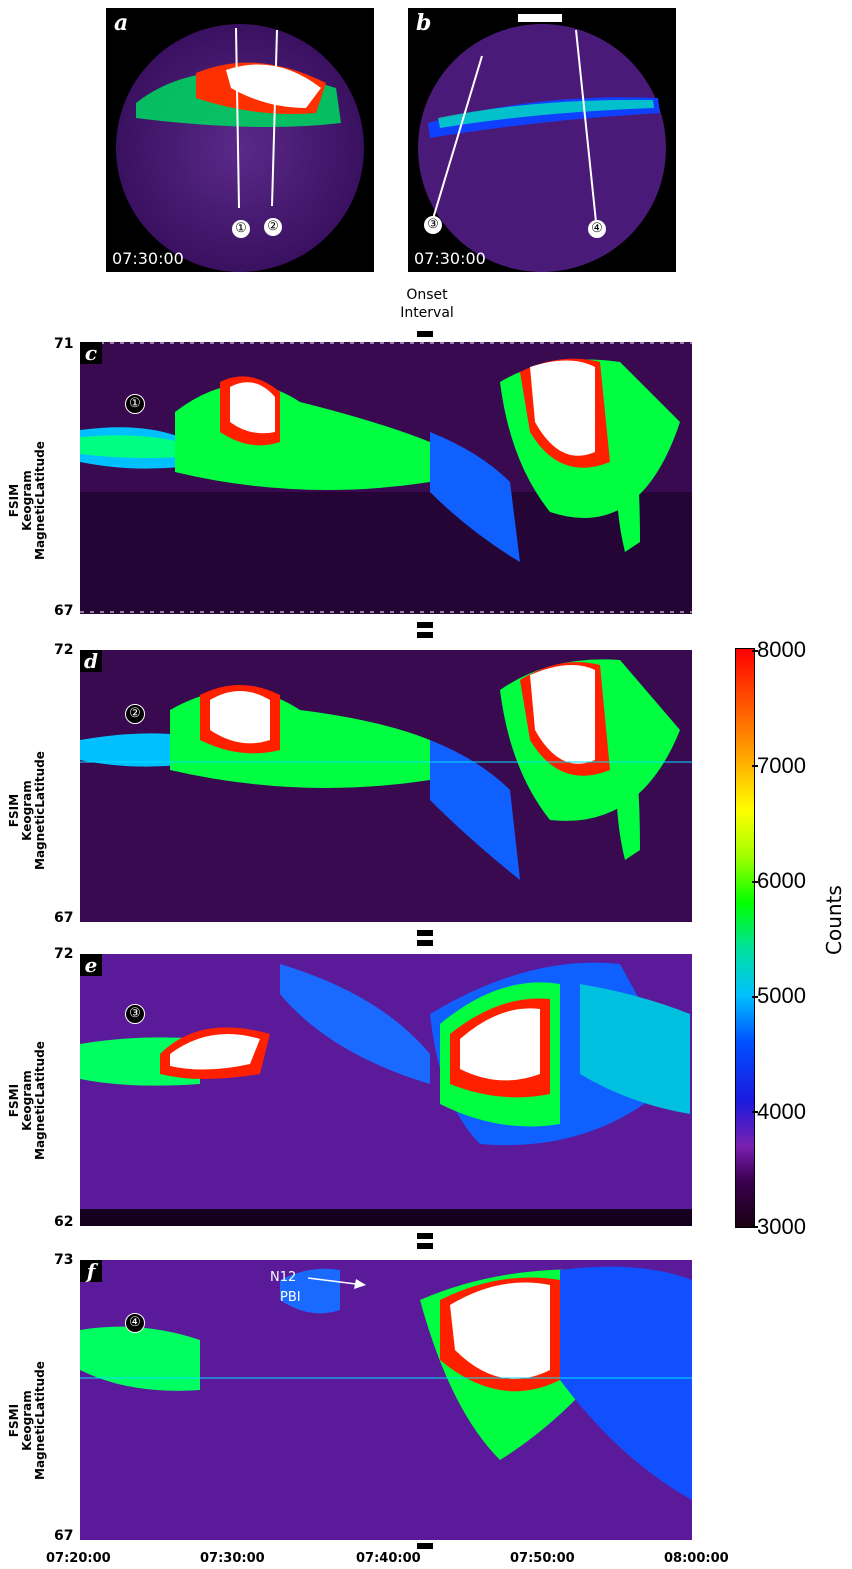 This screenshot has height=1569, width=852. I want to click on panel-letter-e: e, so click(91, 965).